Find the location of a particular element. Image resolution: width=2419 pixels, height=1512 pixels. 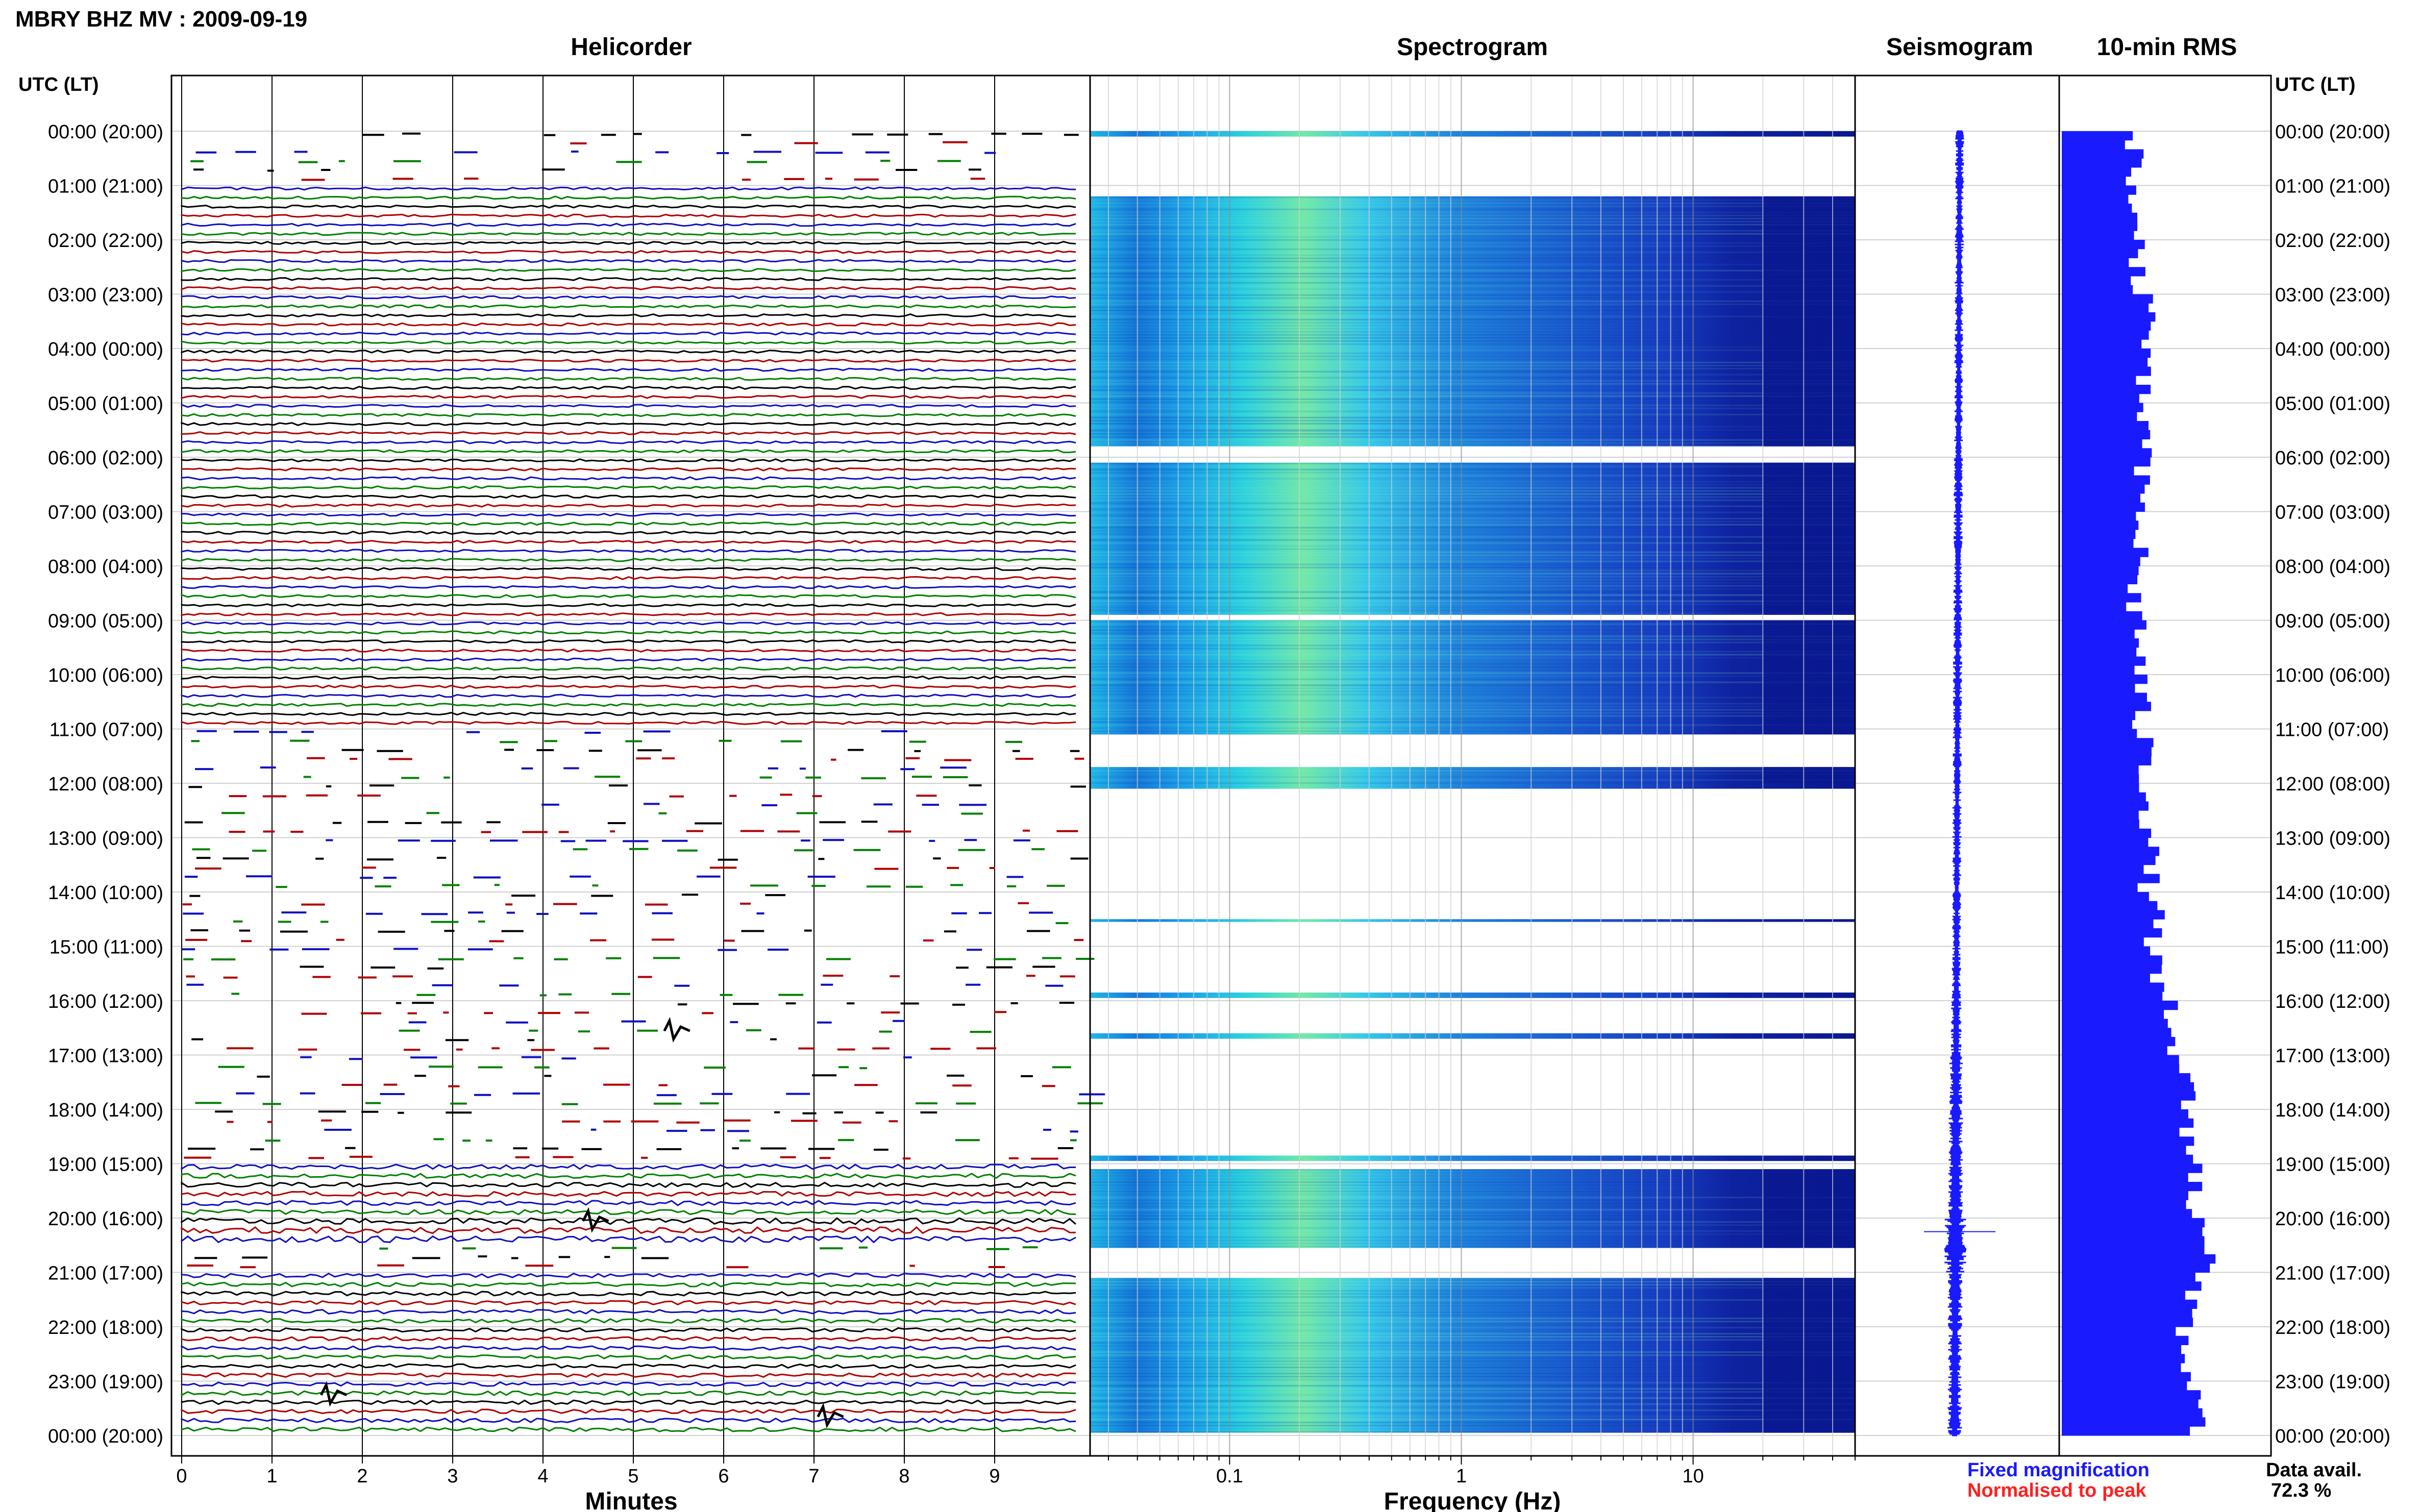

helicorder-x-ticks: 0 1 2 3 4 5 6 7 8 9 is located at coordinates (588, 1471).